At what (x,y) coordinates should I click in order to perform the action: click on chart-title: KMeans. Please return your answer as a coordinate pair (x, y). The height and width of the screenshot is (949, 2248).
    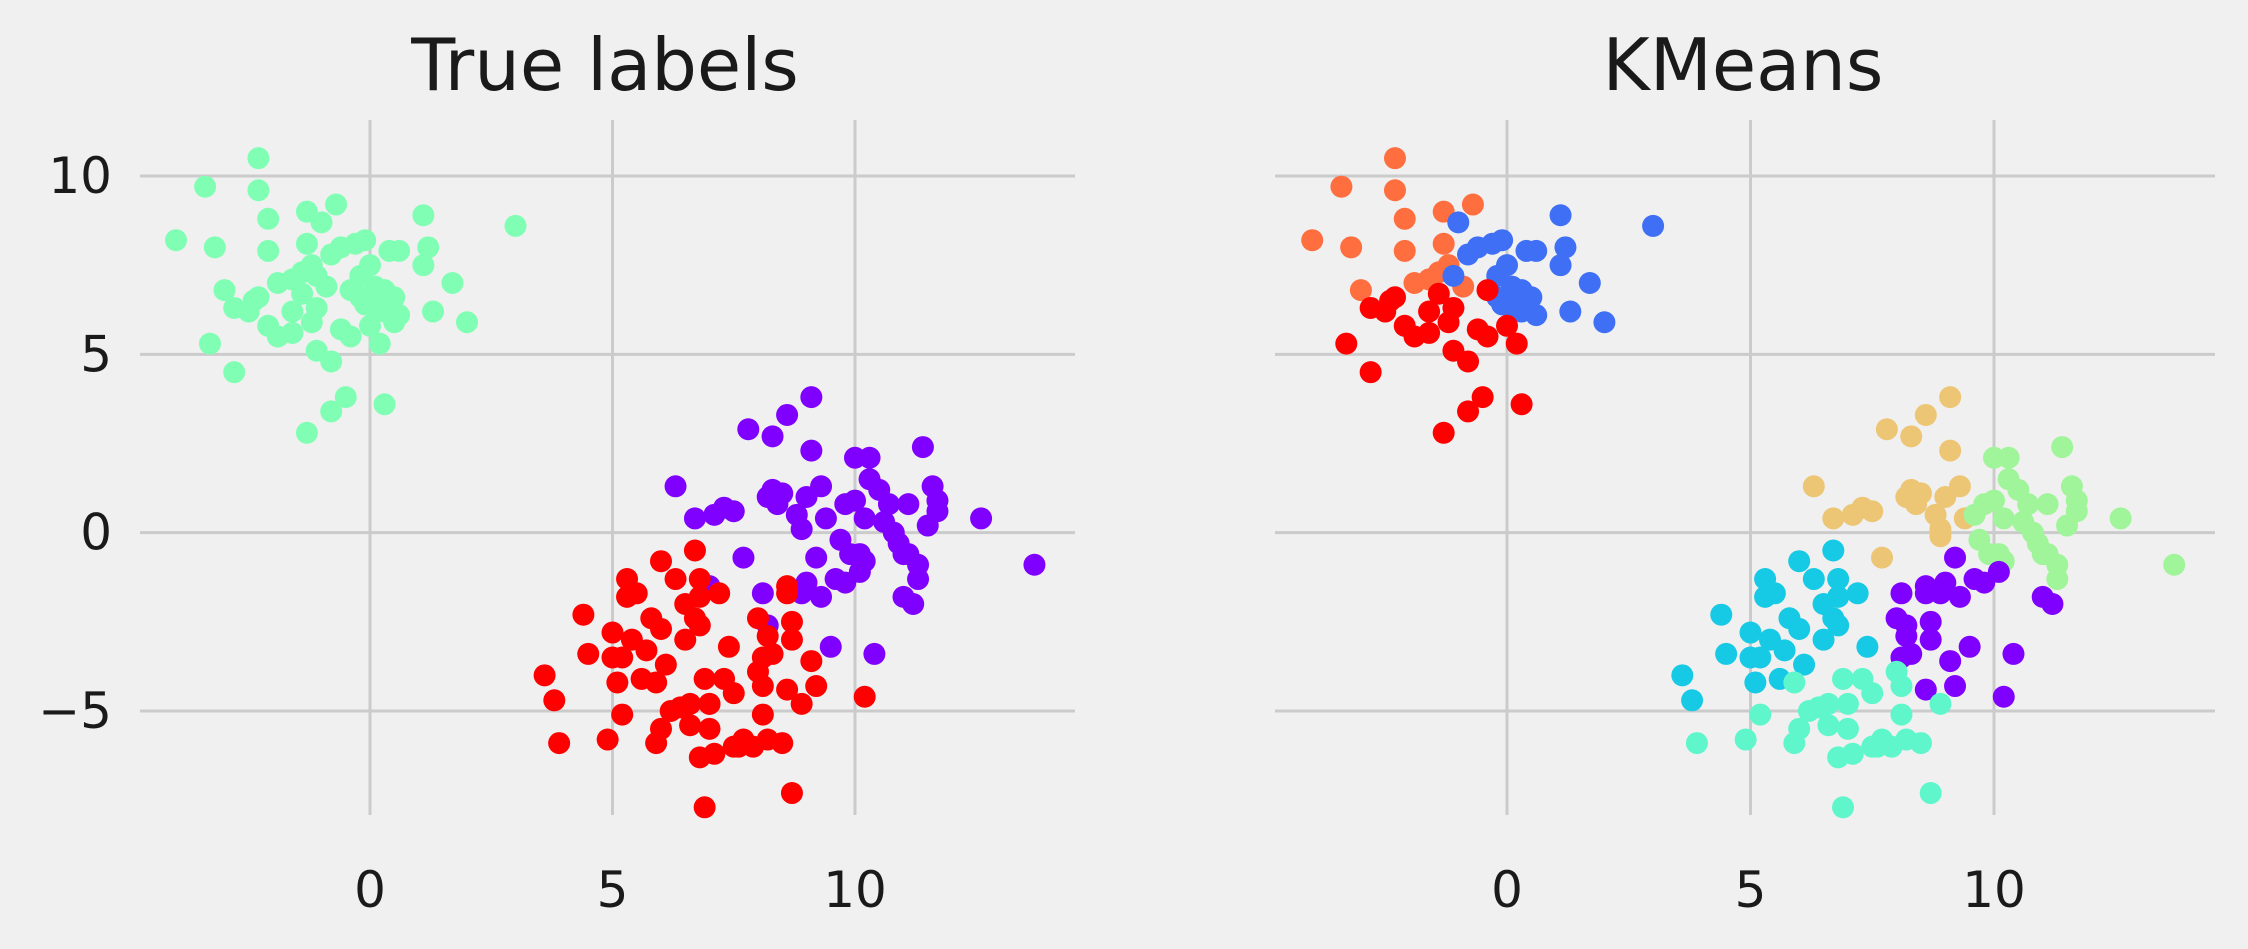
    Looking at the image, I should click on (1743, 65).